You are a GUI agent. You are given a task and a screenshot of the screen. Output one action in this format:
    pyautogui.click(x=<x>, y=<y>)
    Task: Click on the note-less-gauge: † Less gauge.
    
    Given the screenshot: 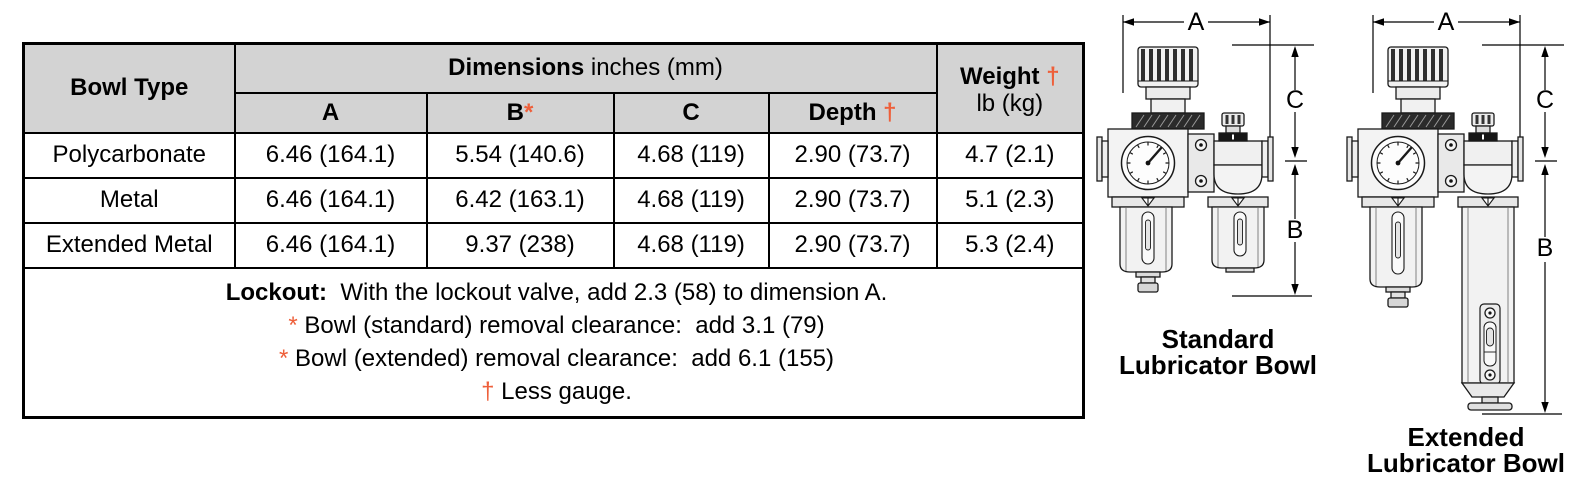 What is the action you would take?
    pyautogui.click(x=556, y=391)
    